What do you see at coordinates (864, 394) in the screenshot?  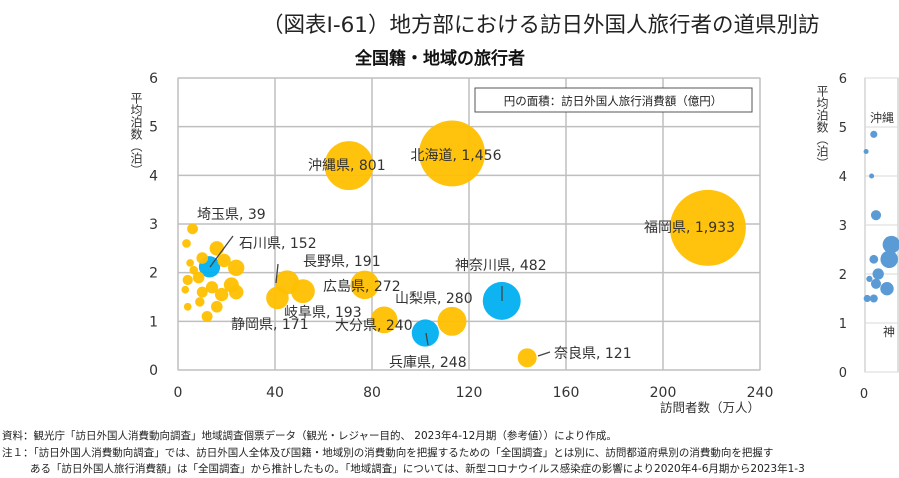 I see `x-tick-label-2: 0` at bounding box center [864, 394].